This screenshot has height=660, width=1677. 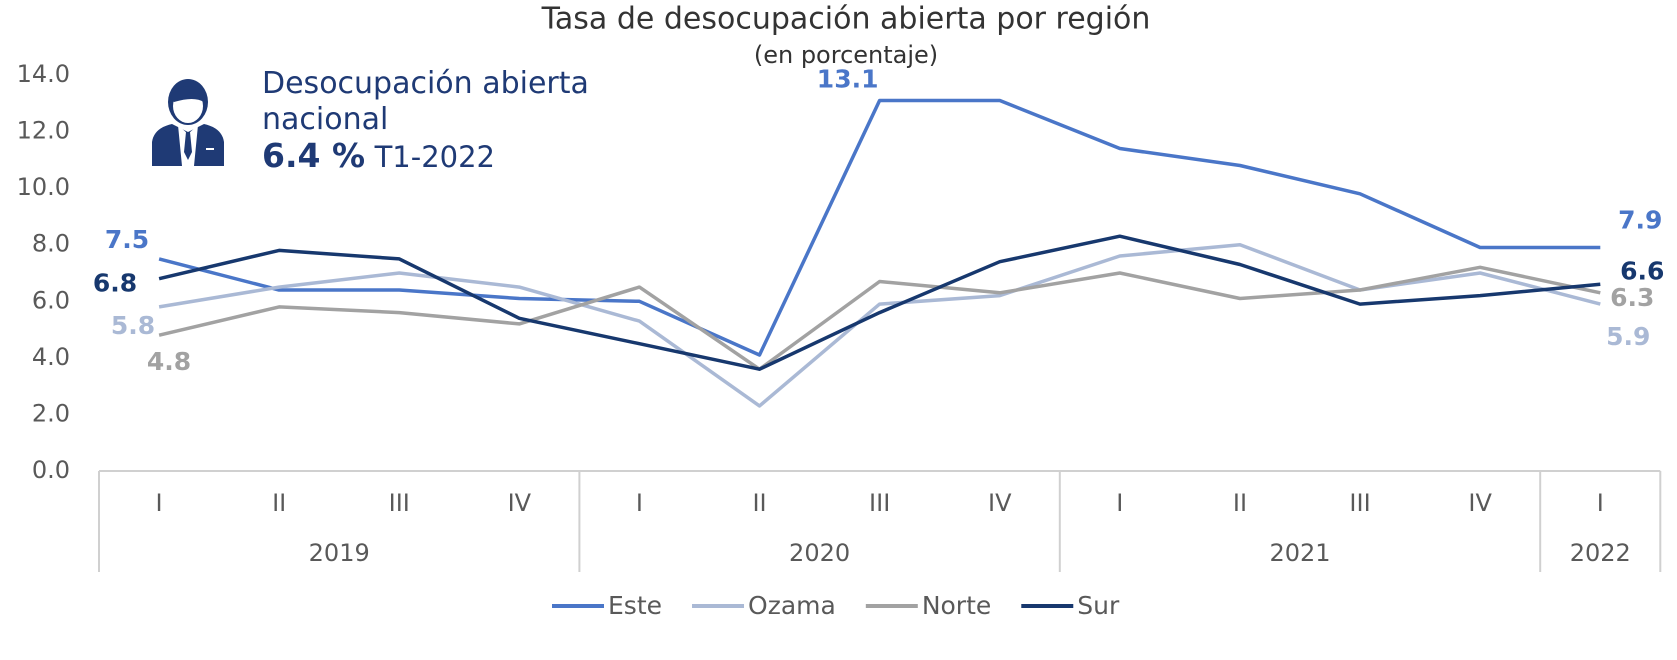 What do you see at coordinates (1299, 553) in the screenshot?
I see `group-label: 2021` at bounding box center [1299, 553].